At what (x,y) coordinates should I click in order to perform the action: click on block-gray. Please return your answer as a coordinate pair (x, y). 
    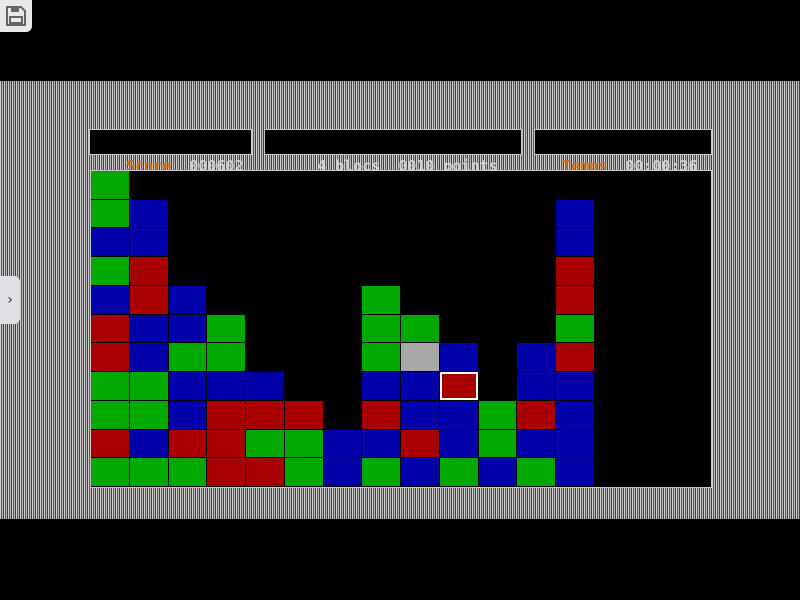
    Looking at the image, I should click on (420, 357).